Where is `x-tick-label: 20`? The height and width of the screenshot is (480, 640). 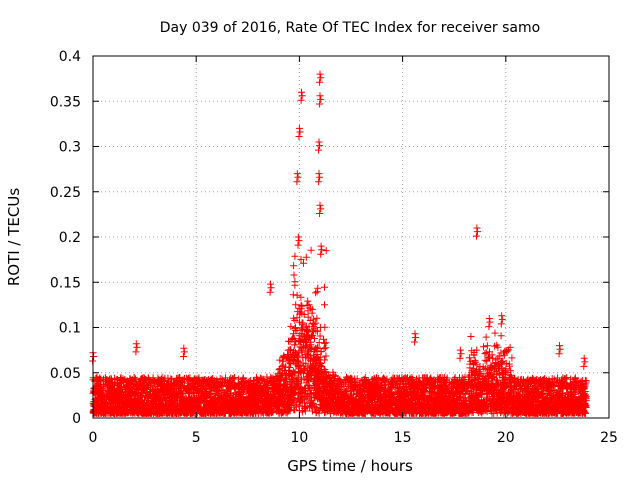 x-tick-label: 20 is located at coordinates (506, 438).